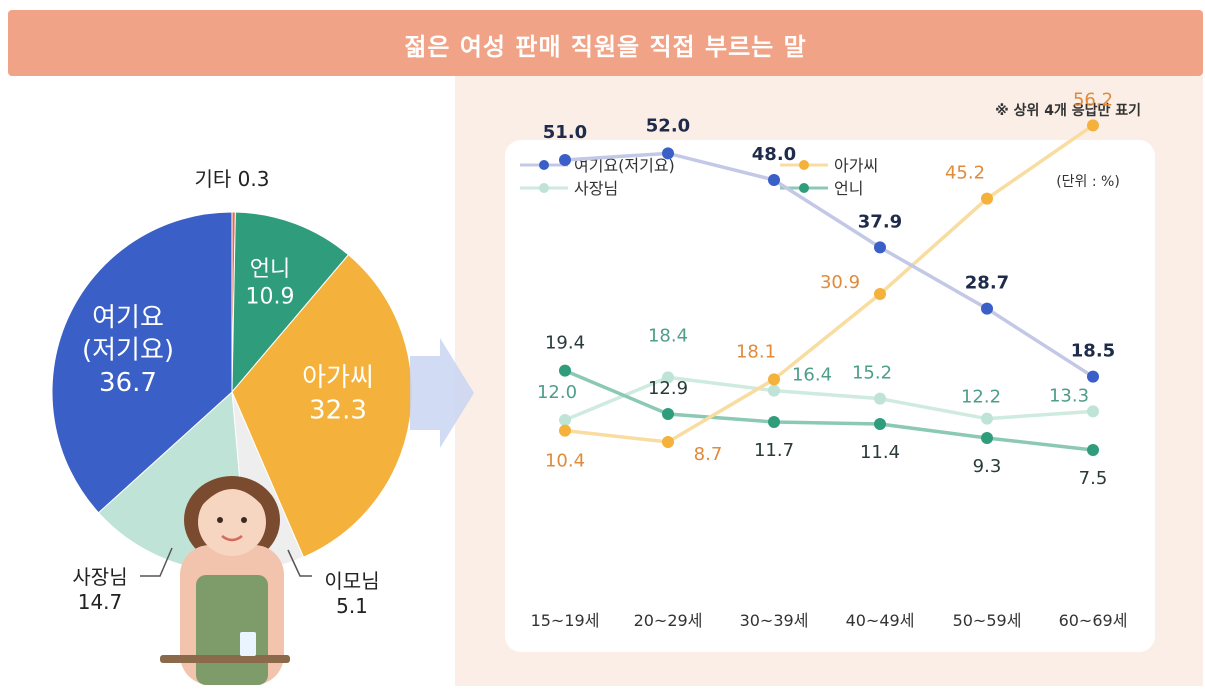 The width and height of the screenshot is (1205, 691). I want to click on footnote: ※ 상위 4개 응답만 표기, so click(1068, 111).